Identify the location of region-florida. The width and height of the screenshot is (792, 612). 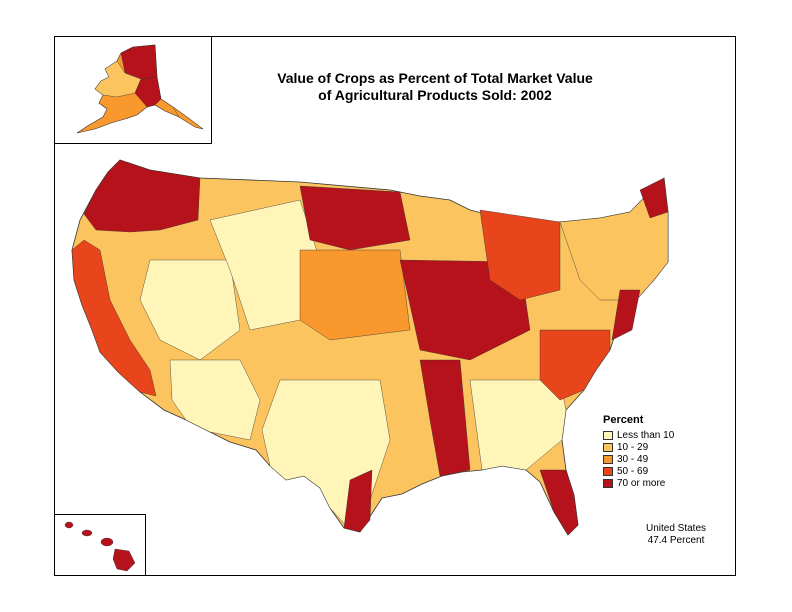
(559, 502).